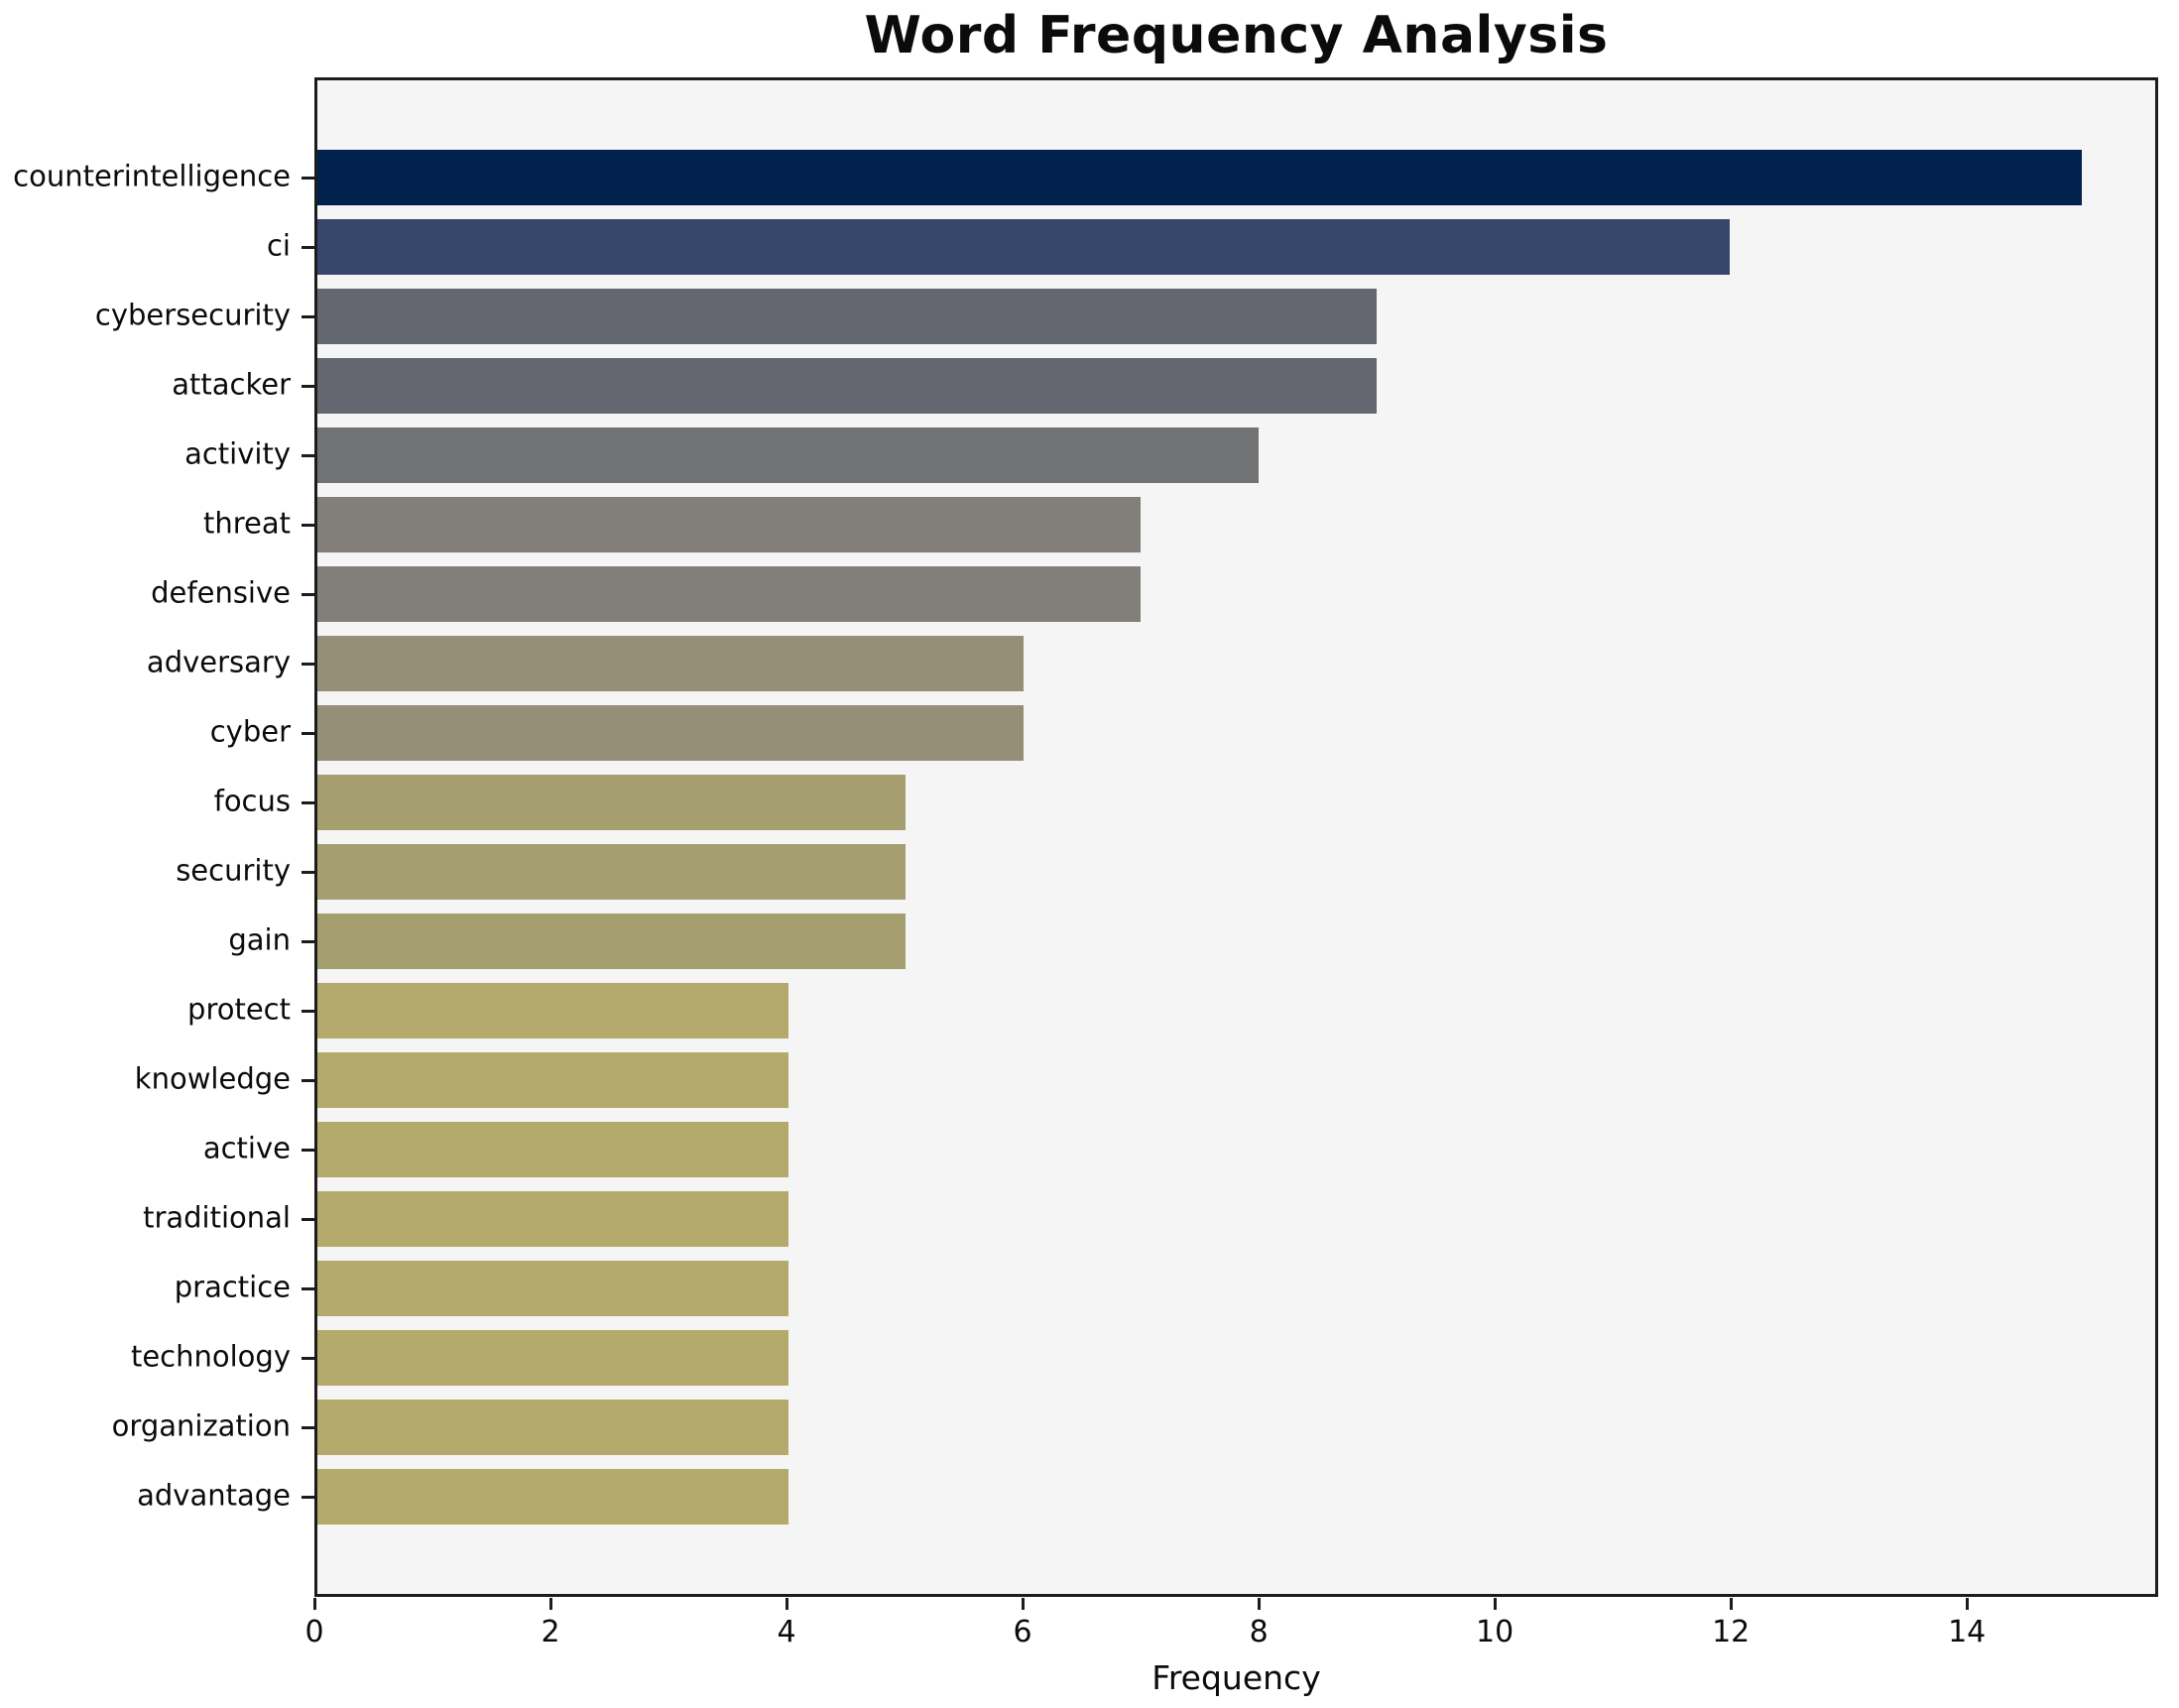 This screenshot has width=2179, height=1708. I want to click on y-tick-label: counterintelligence, so click(152, 176).